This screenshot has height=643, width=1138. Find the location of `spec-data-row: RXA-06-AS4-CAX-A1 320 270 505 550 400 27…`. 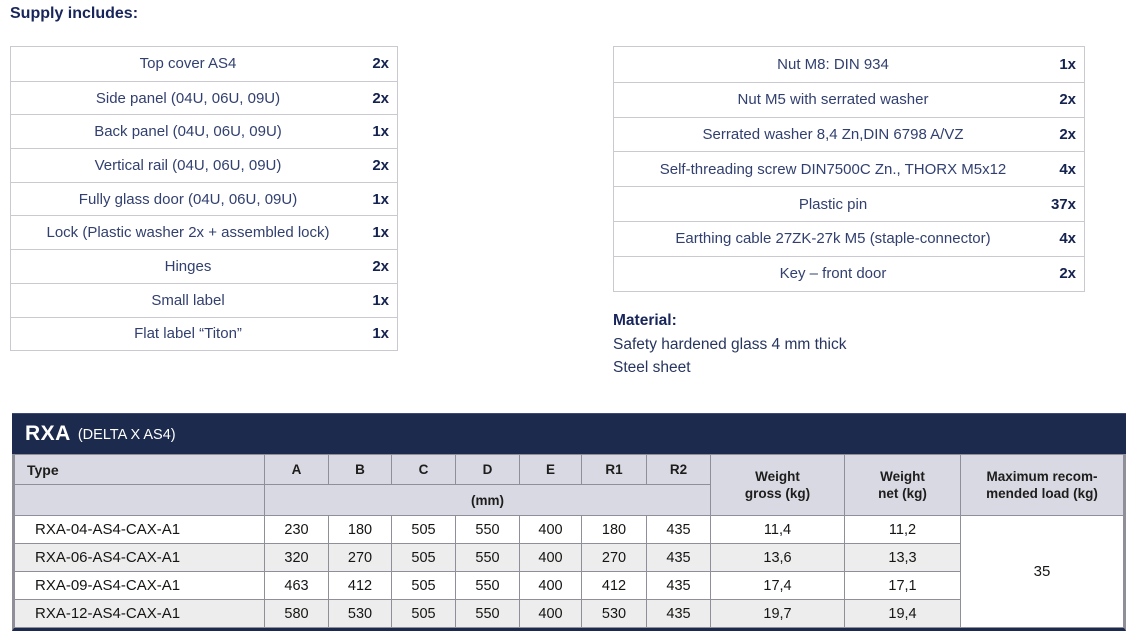

spec-data-row: RXA-06-AS4-CAX-A1 320 270 505 550 400 27… is located at coordinates (569, 557).